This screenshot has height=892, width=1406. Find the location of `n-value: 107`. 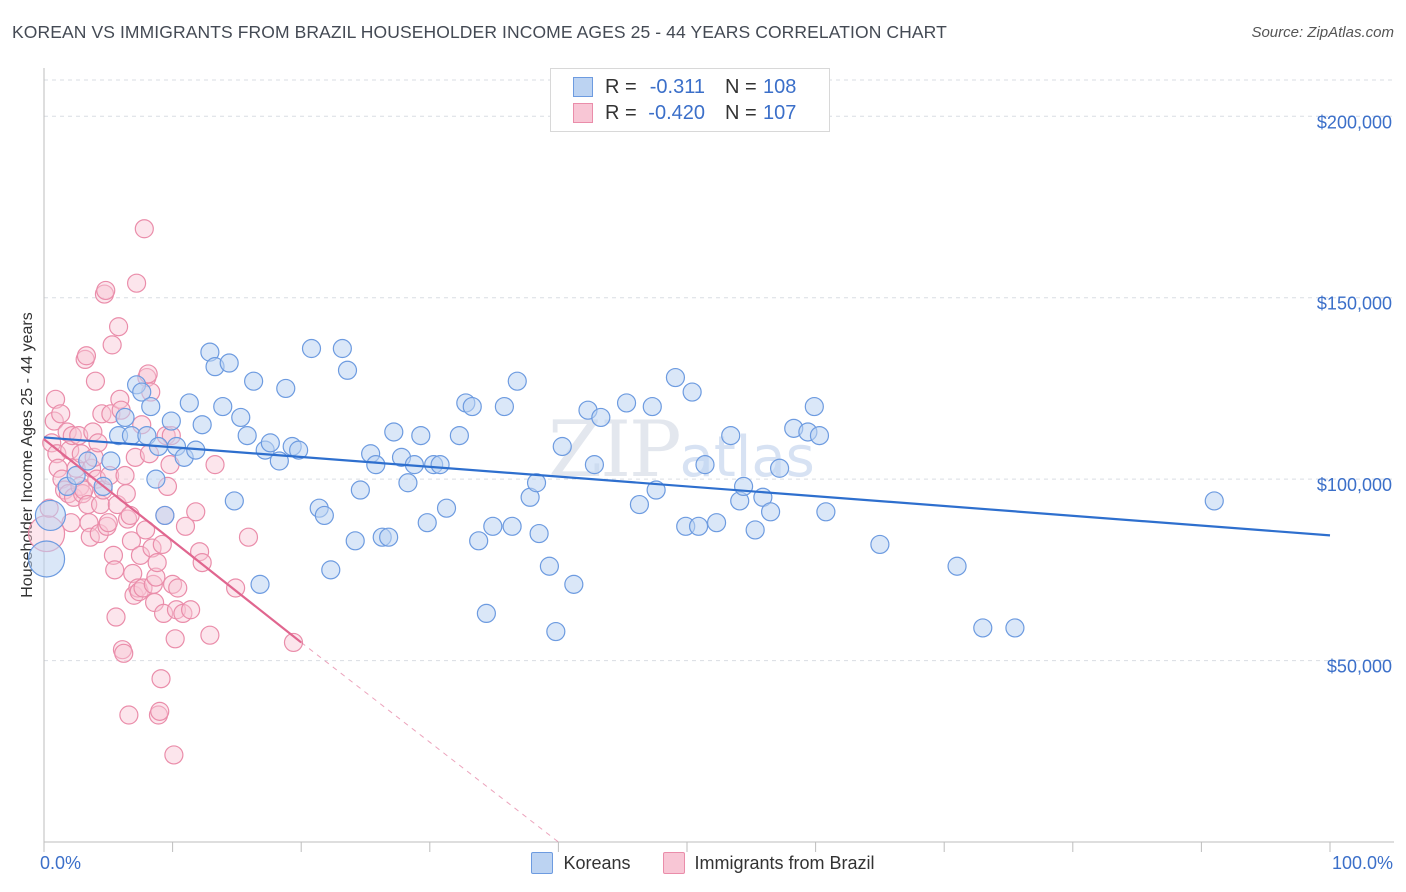

n-value: 107 is located at coordinates (780, 112).